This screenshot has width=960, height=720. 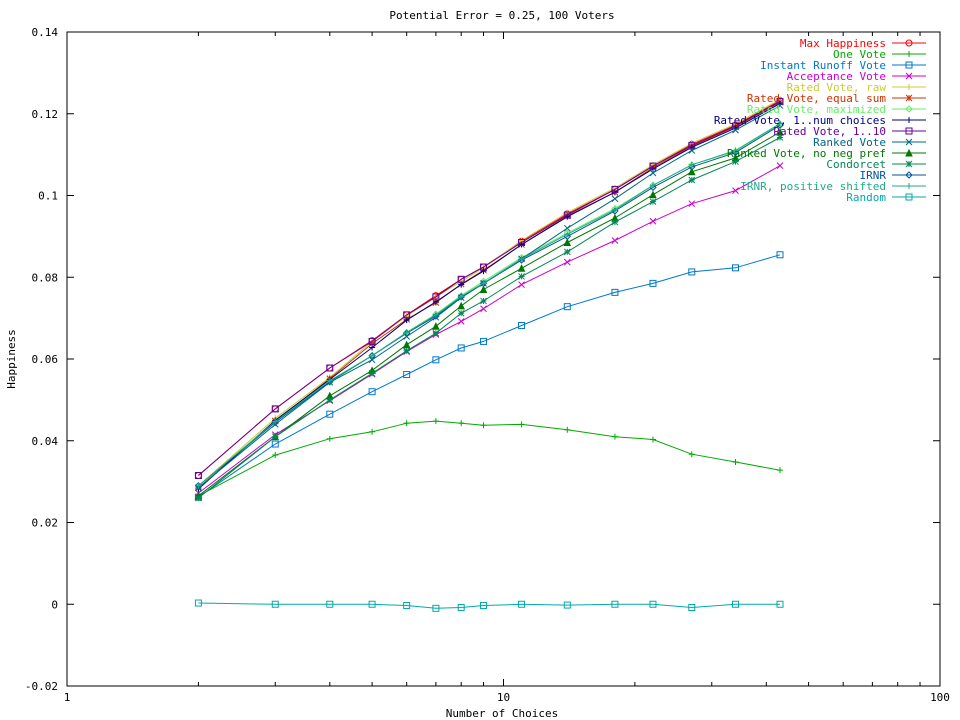 I want to click on legend-entry: IRNR, positive shifted, so click(x=833, y=186).